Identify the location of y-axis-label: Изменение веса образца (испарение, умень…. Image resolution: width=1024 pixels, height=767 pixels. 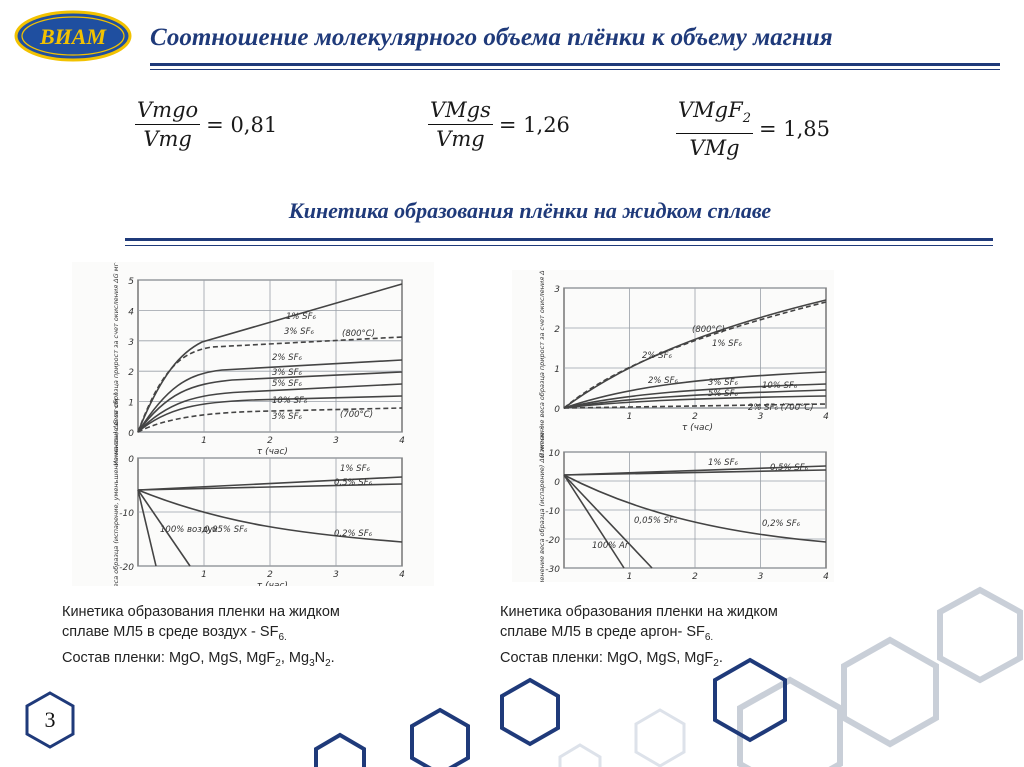
(116, 489).